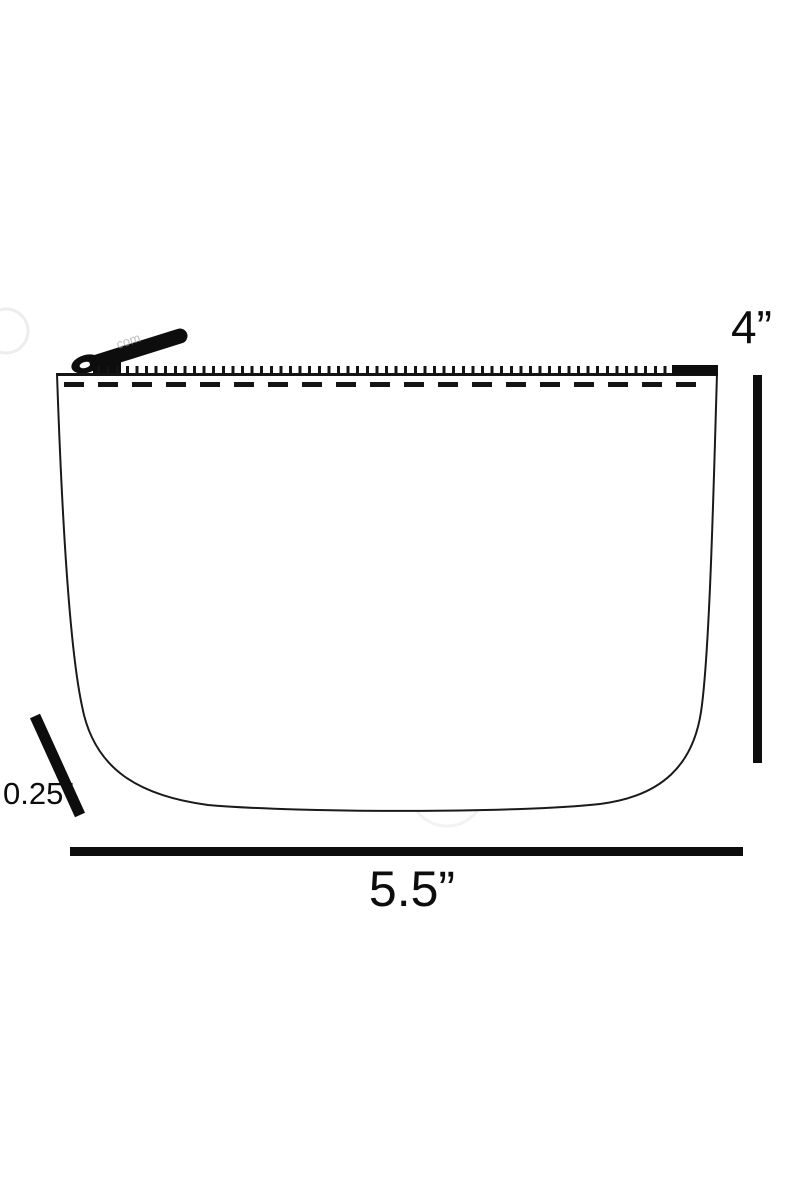  Describe the element at coordinates (751, 327) in the screenshot. I see `height-label: 4”` at that location.